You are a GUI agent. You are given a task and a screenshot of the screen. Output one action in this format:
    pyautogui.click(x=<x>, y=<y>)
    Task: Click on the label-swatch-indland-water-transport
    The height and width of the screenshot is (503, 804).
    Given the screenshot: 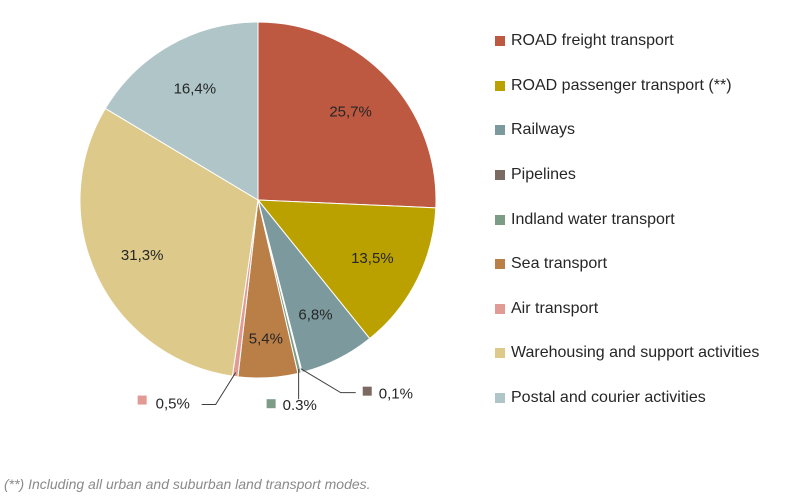 What is the action you would take?
    pyautogui.click(x=271, y=404)
    